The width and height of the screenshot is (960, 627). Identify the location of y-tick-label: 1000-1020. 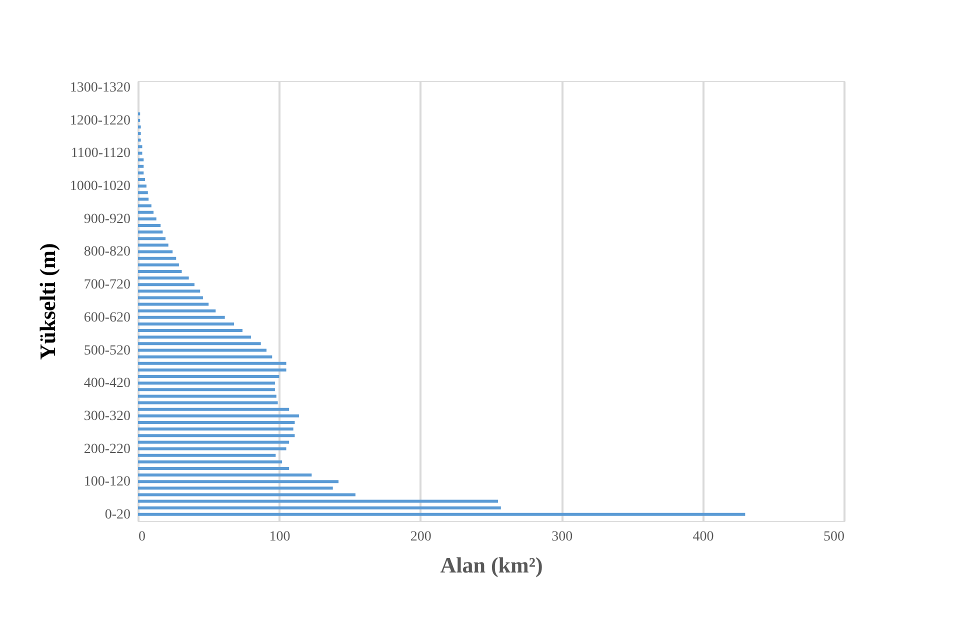
(100, 186).